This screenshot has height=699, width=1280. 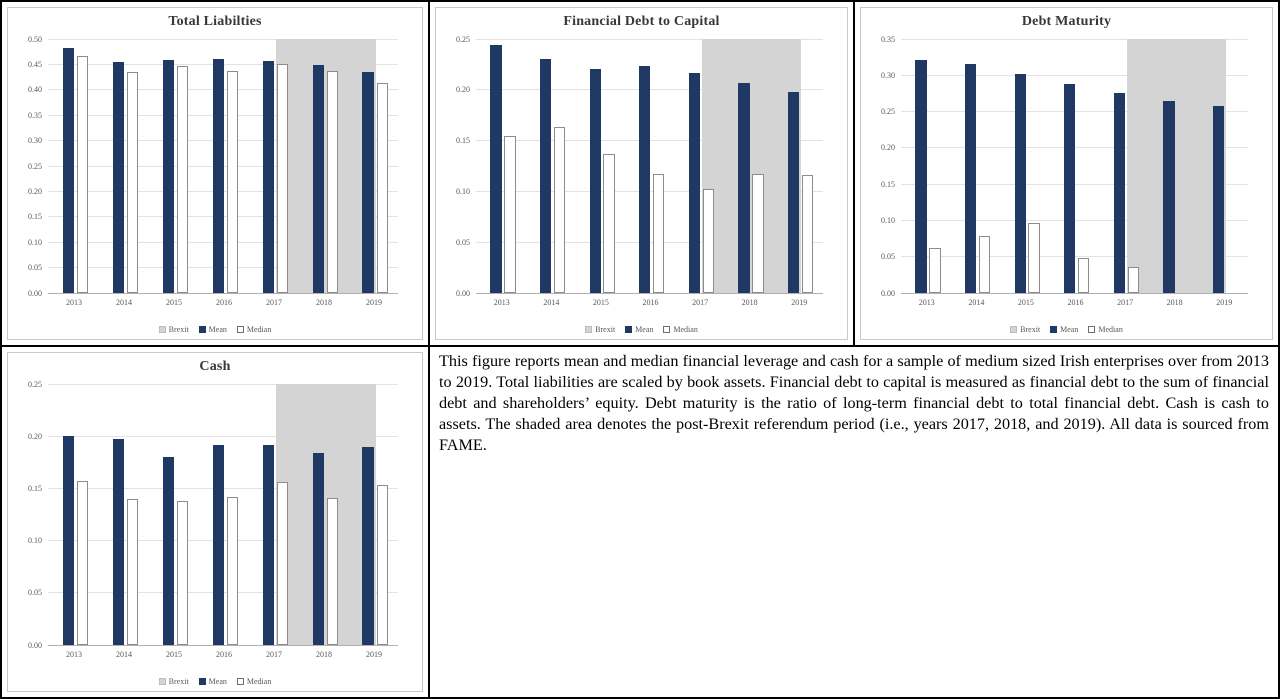 What do you see at coordinates (1020, 183) in the screenshot?
I see `bar-mean-2015` at bounding box center [1020, 183].